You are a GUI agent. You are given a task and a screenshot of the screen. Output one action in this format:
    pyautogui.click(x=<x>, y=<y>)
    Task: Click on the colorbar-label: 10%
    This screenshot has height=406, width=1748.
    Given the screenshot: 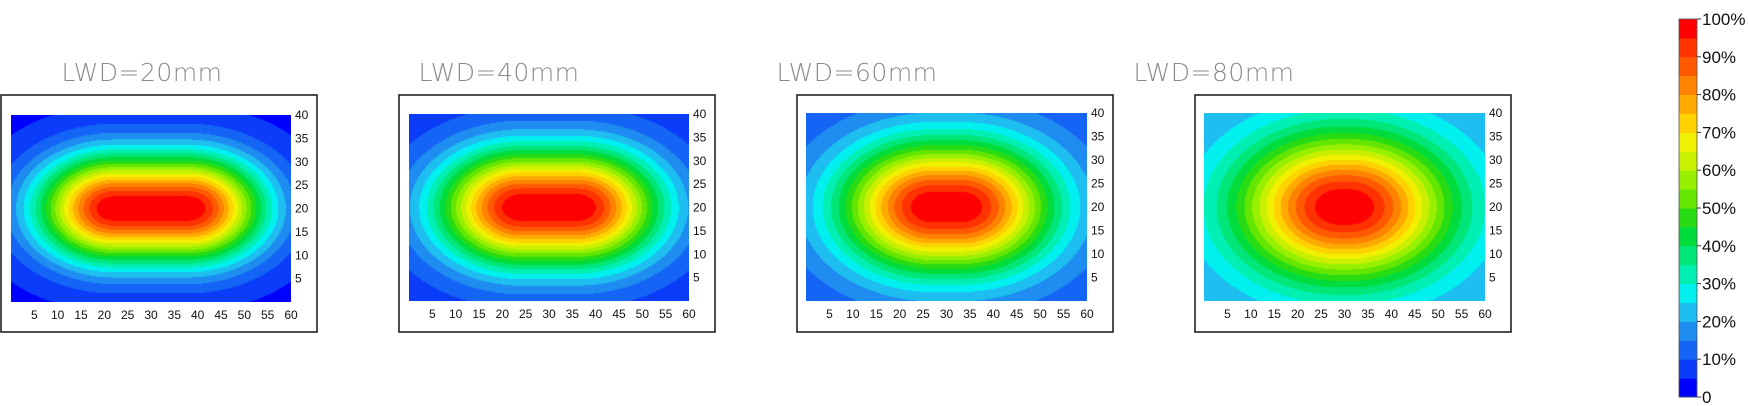 What is the action you would take?
    pyautogui.click(x=1719, y=359)
    